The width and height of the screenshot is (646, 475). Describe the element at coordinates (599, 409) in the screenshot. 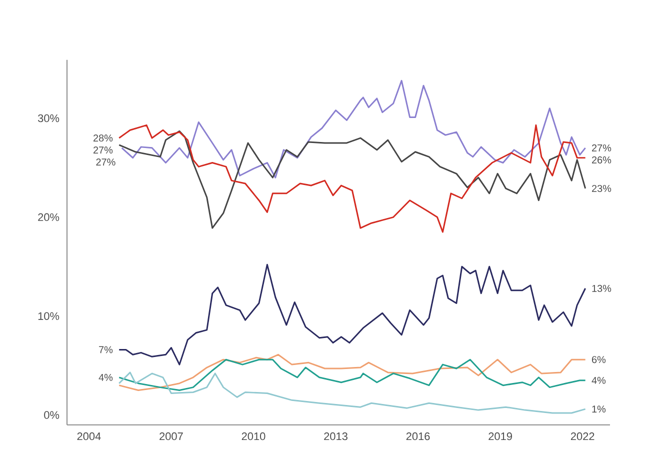

I see `annotation: 1%` at that location.